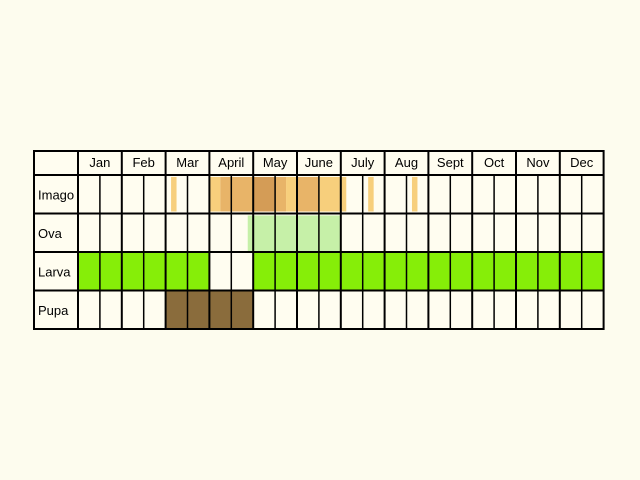  What do you see at coordinates (54, 271) in the screenshot?
I see `stage-label-larva: Larva` at bounding box center [54, 271].